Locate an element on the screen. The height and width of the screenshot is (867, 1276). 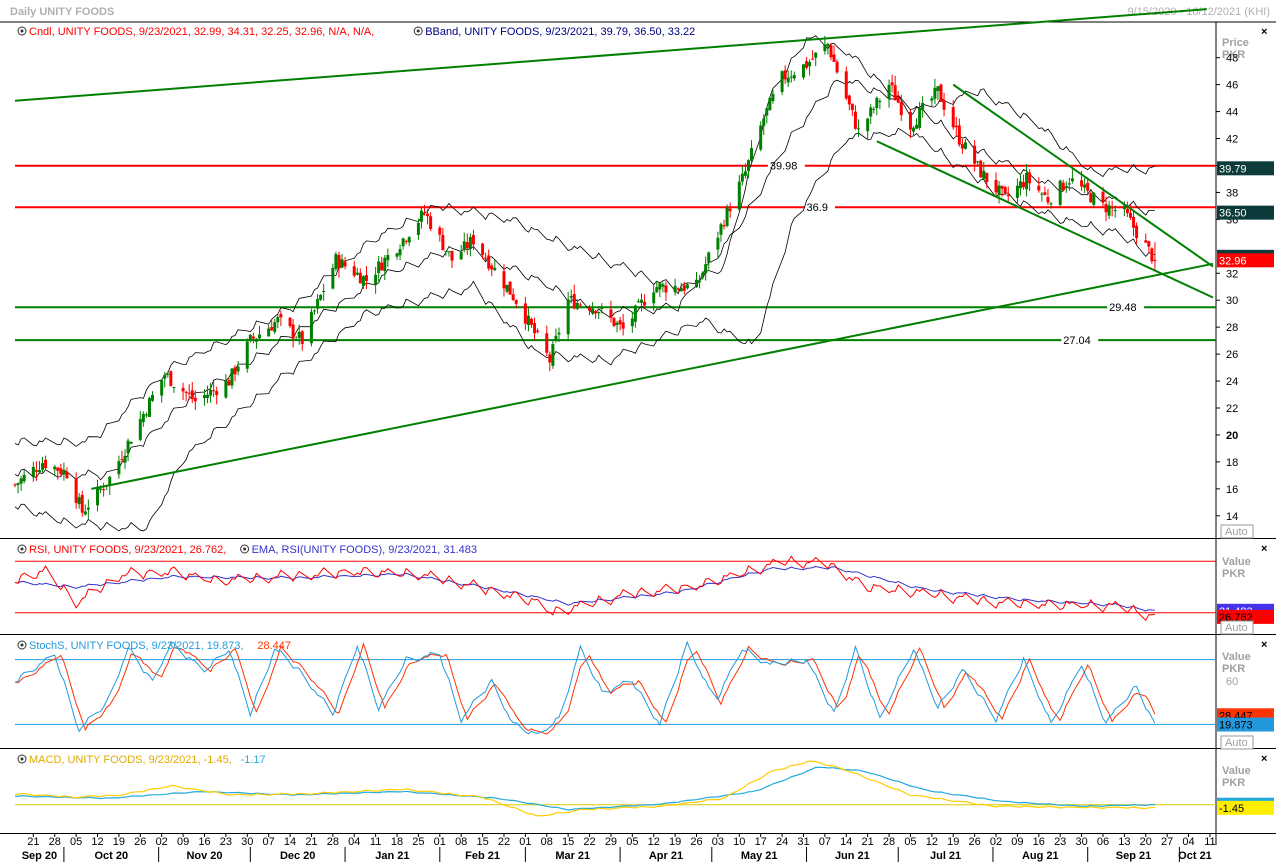
value-label-bg is located at coordinates (1245, 260).